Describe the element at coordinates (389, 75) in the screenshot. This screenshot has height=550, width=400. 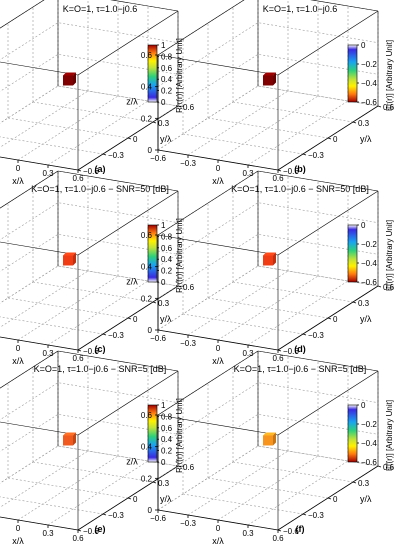
I see `colorbar-label: I[τ(r)] [Arbitrary Unit]` at that location.